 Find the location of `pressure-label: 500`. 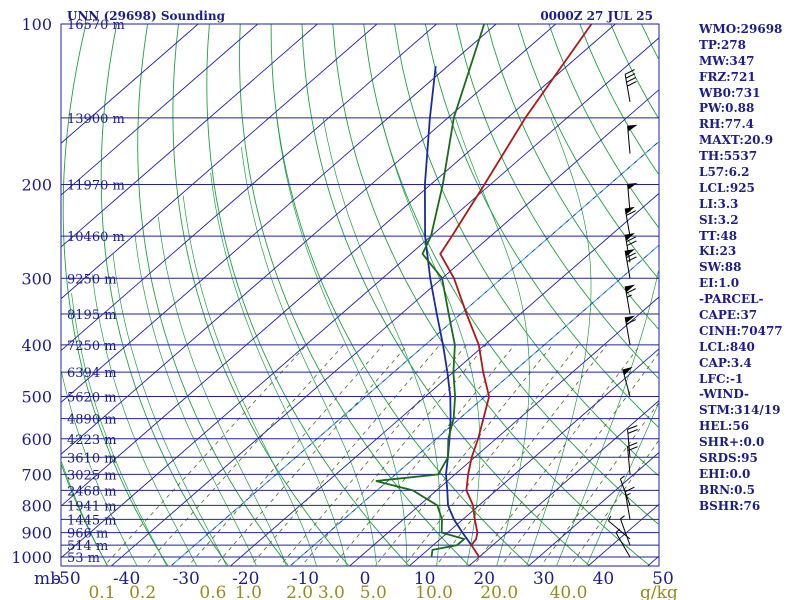

pressure-label: 500 is located at coordinates (36, 397).